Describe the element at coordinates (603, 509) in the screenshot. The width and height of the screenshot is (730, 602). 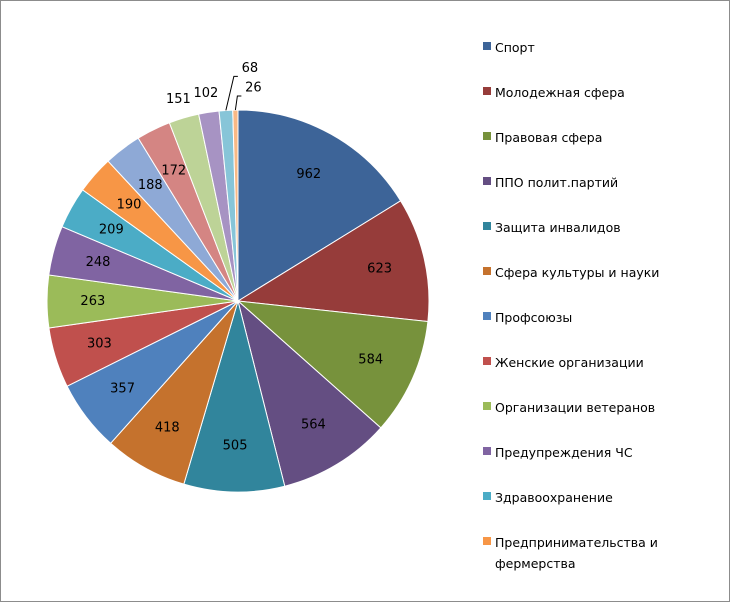
I see `legend-item: Здравоохранение` at that location.